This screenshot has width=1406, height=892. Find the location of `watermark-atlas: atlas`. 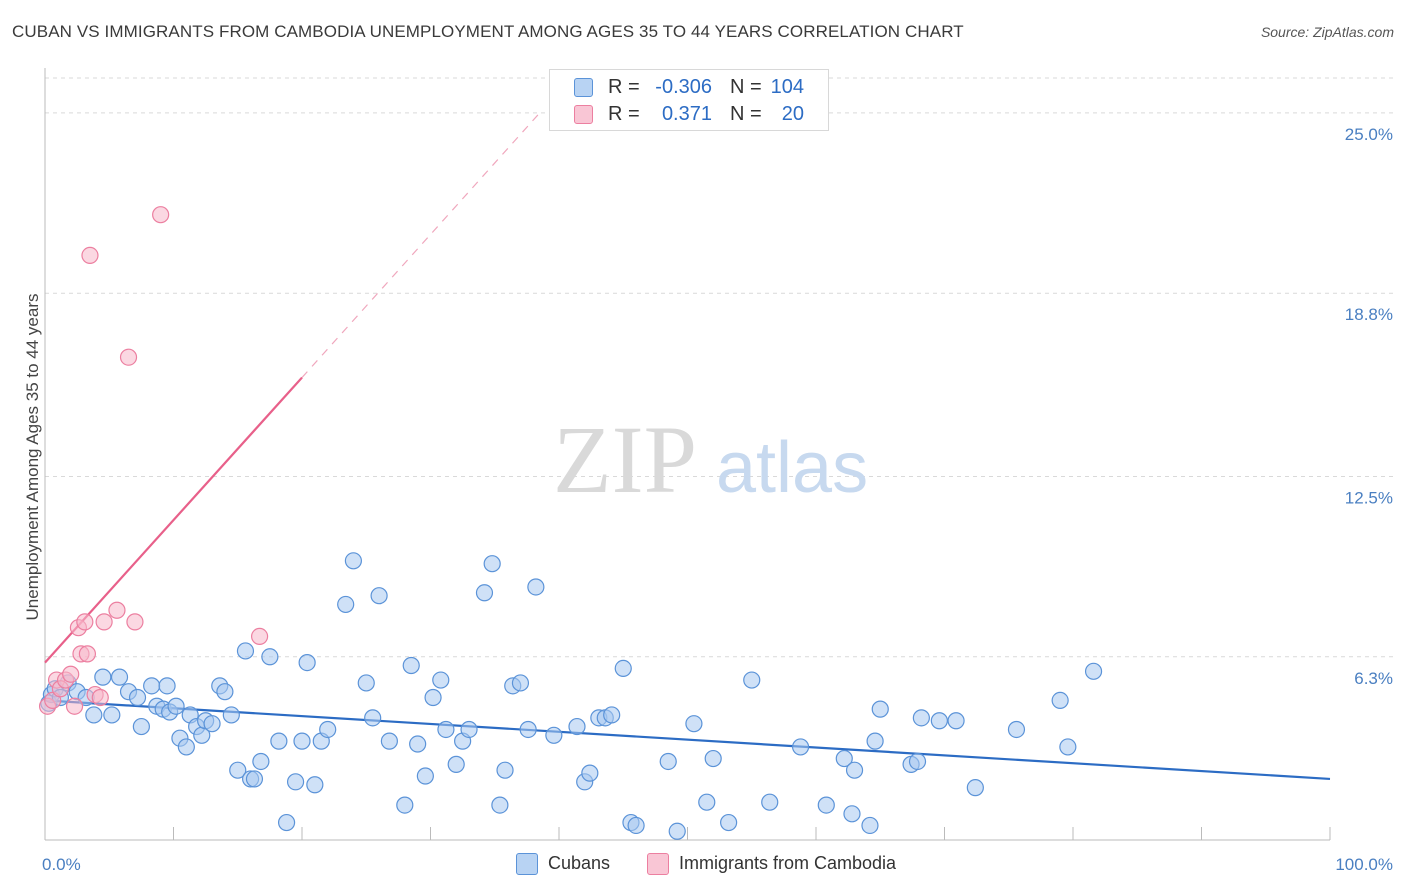

watermark-atlas: atlas is located at coordinates (792, 468).